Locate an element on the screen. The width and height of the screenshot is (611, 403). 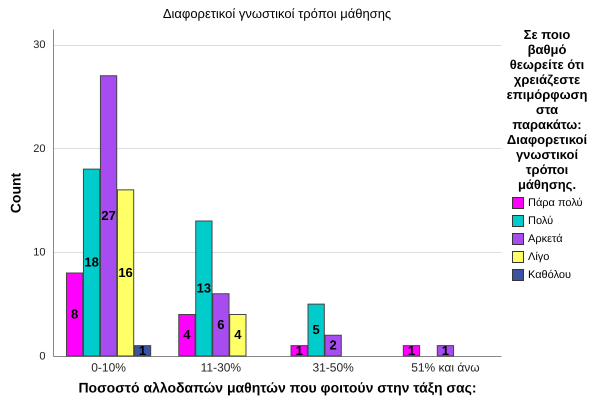
legend-label: Λίγο is located at coordinates (539, 257).